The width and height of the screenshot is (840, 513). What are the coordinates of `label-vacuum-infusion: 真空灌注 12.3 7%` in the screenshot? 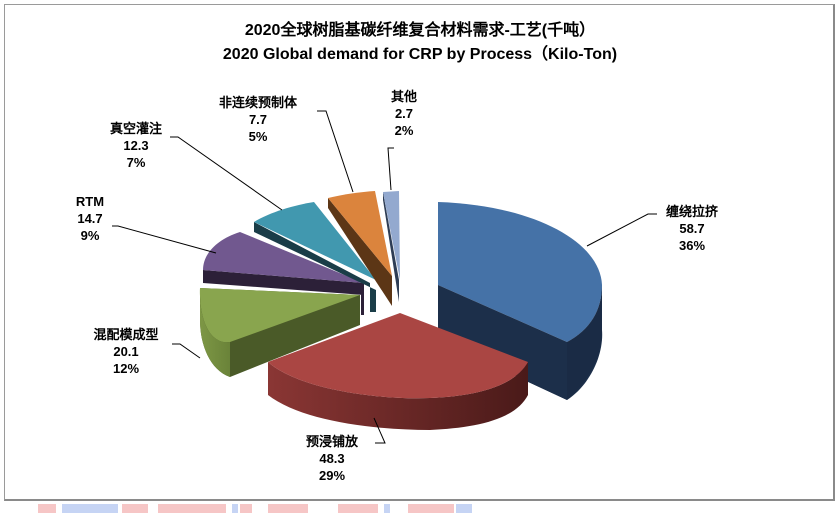 It's located at (136, 145).